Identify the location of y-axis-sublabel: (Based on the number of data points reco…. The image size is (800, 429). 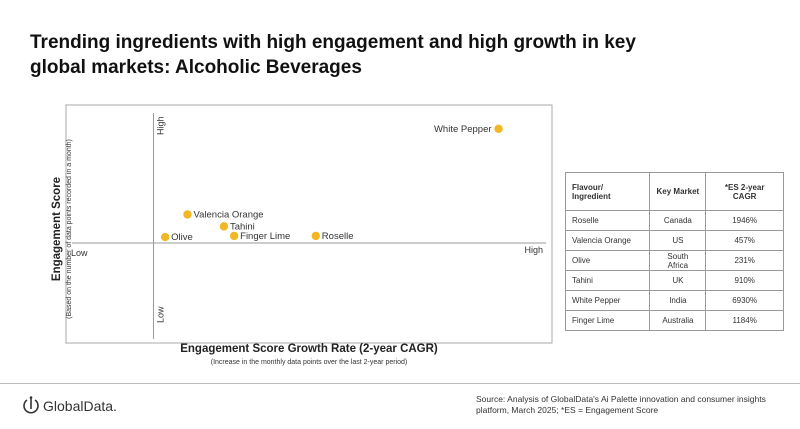
(69, 229).